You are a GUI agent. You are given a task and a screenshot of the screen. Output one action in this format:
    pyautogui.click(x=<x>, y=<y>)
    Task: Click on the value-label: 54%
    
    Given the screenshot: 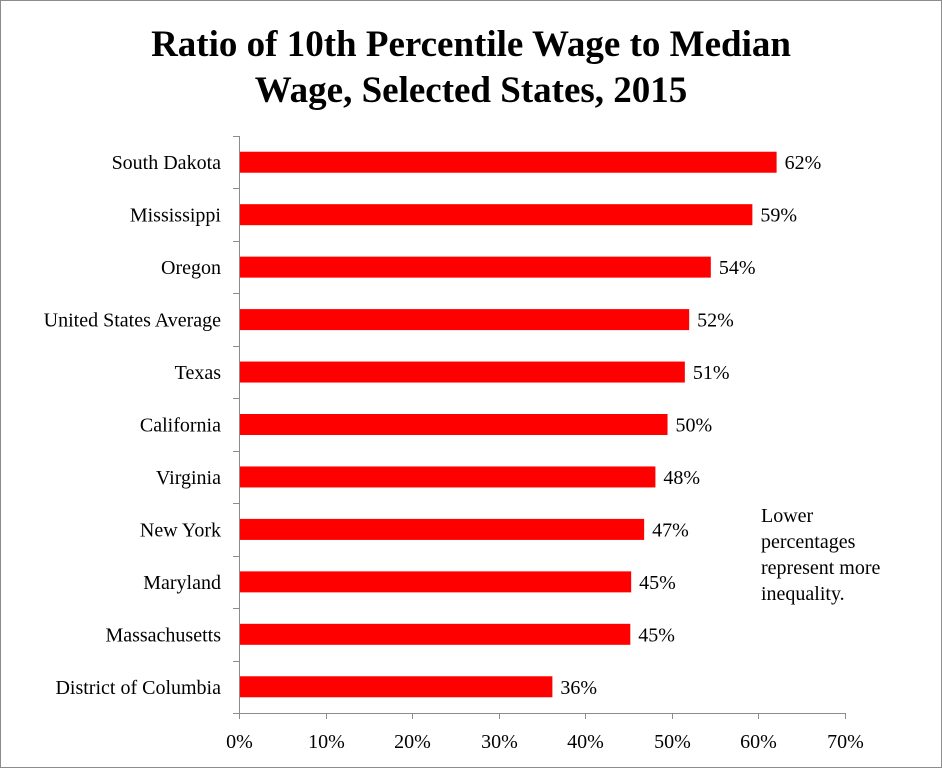 What is the action you would take?
    pyautogui.click(x=737, y=268)
    